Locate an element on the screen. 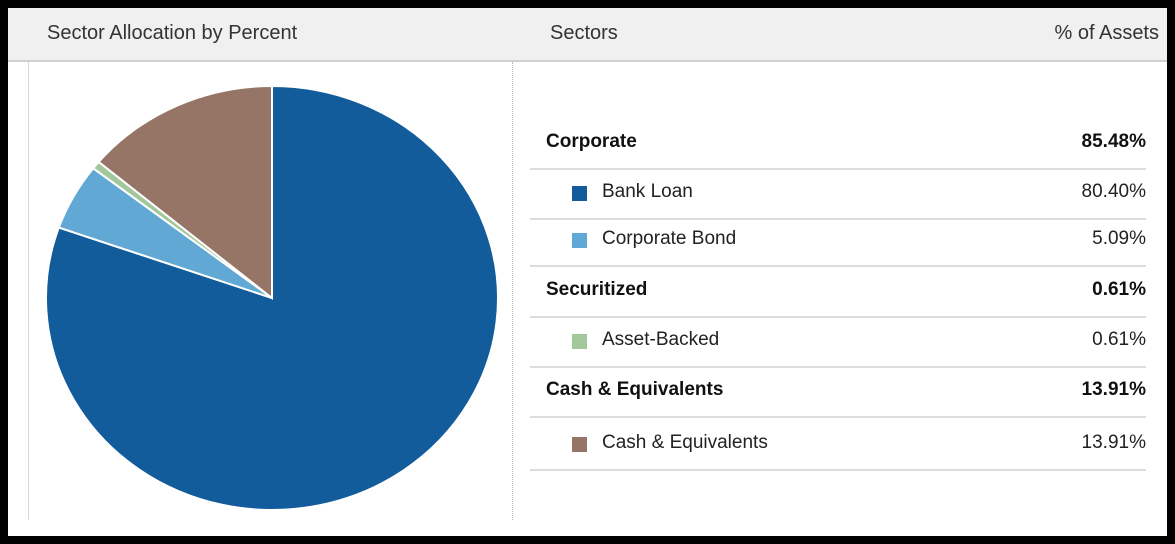 The height and width of the screenshot is (544, 1175). sector-name: Bank Loan is located at coordinates (647, 191).